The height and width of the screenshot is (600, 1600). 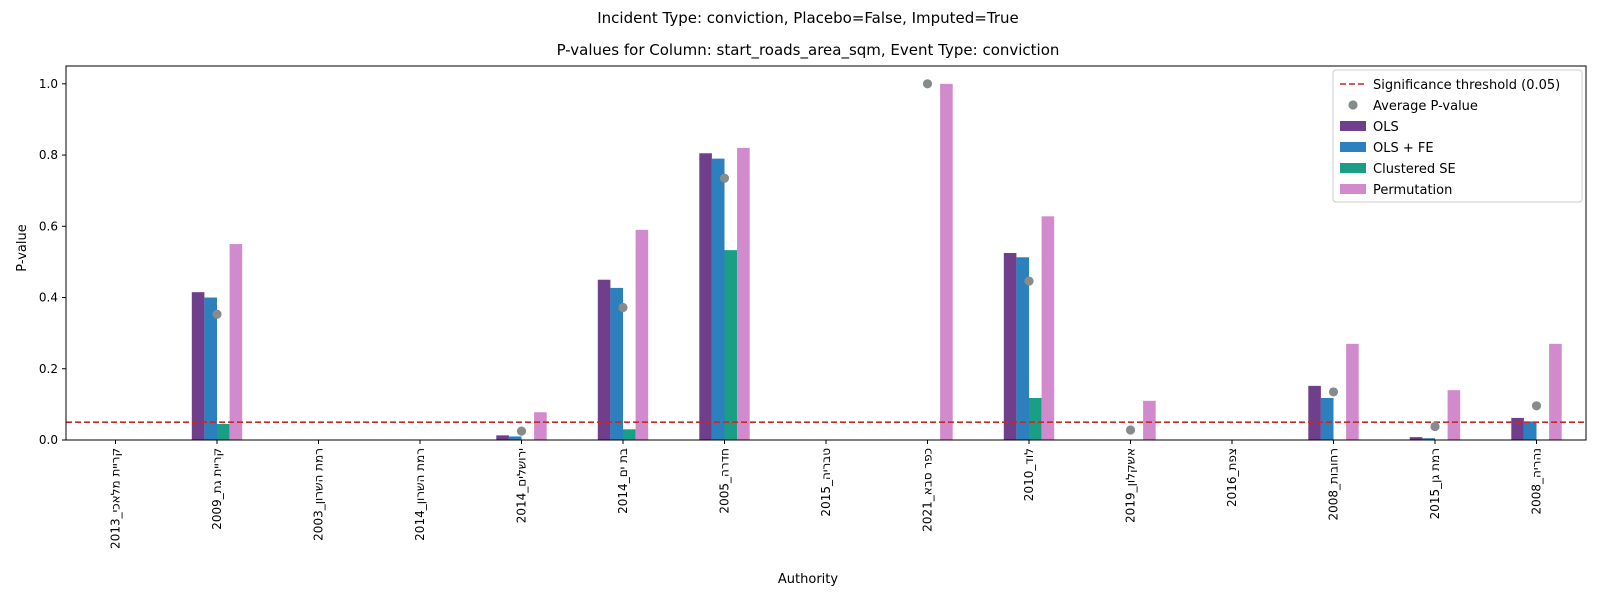 I want to click on x-tick-label-12: רחובות_2008, so click(x=1334, y=484).